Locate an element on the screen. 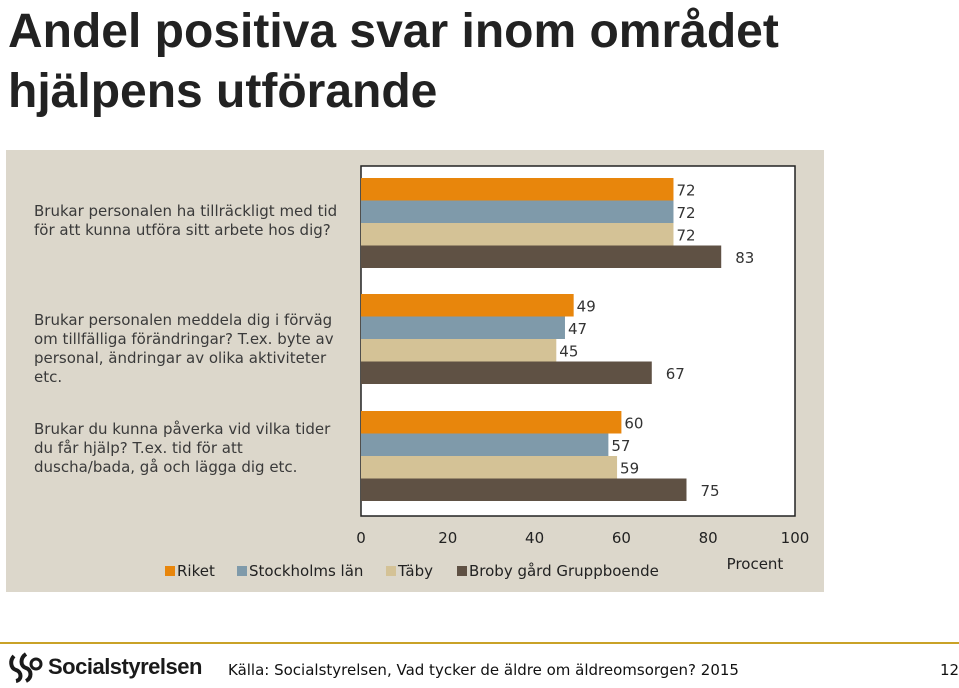  footer-divider is located at coordinates (479, 643).